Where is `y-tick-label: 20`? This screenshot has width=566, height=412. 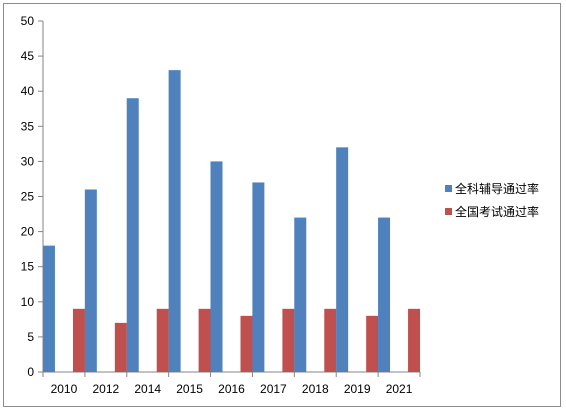
y-tick-label: 20 is located at coordinates (28, 232).